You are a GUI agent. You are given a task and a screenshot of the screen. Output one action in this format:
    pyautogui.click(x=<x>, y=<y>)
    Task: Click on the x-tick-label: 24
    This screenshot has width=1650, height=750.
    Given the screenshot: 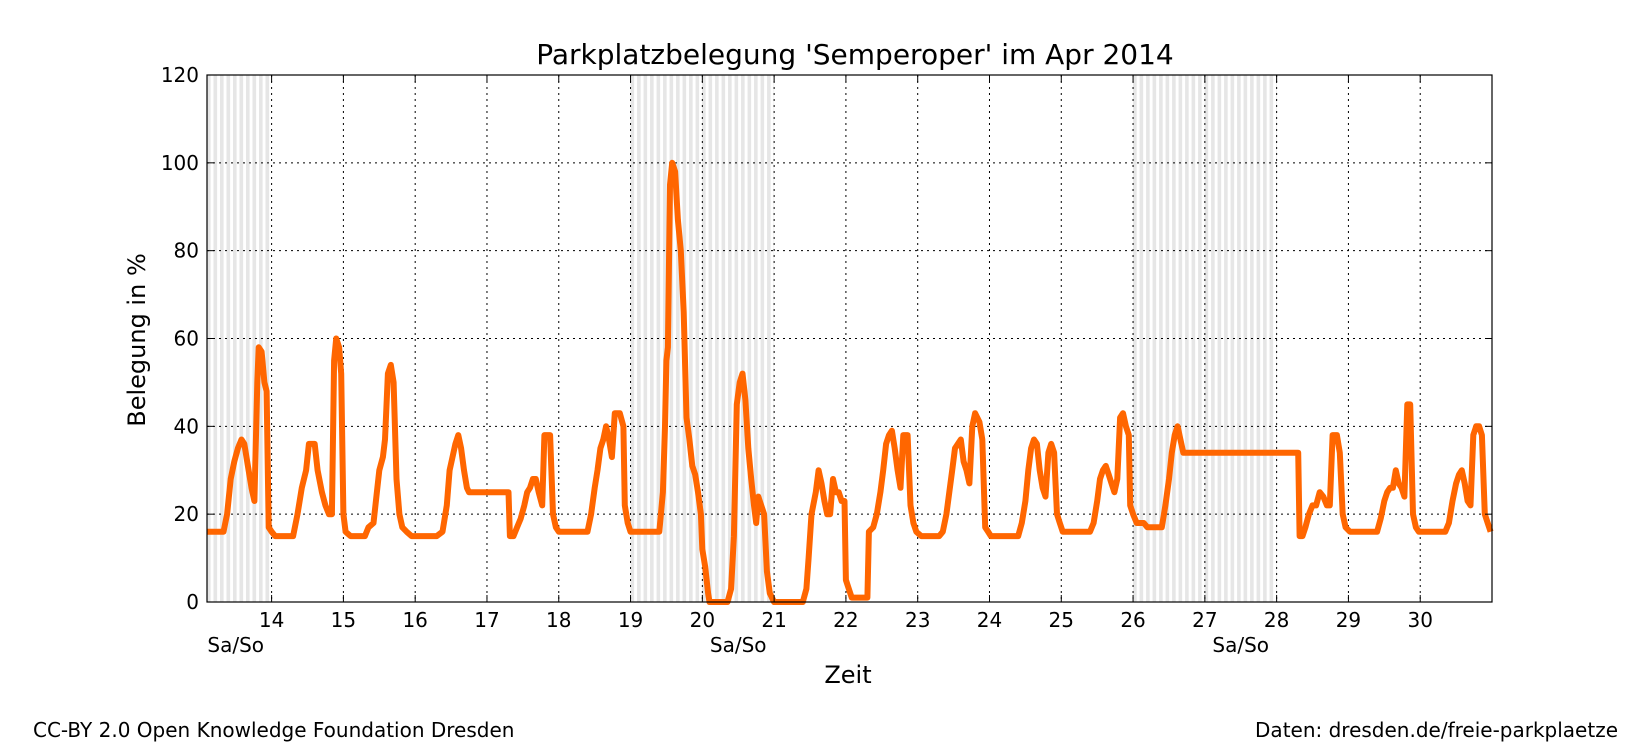 What is the action you would take?
    pyautogui.click(x=989, y=620)
    